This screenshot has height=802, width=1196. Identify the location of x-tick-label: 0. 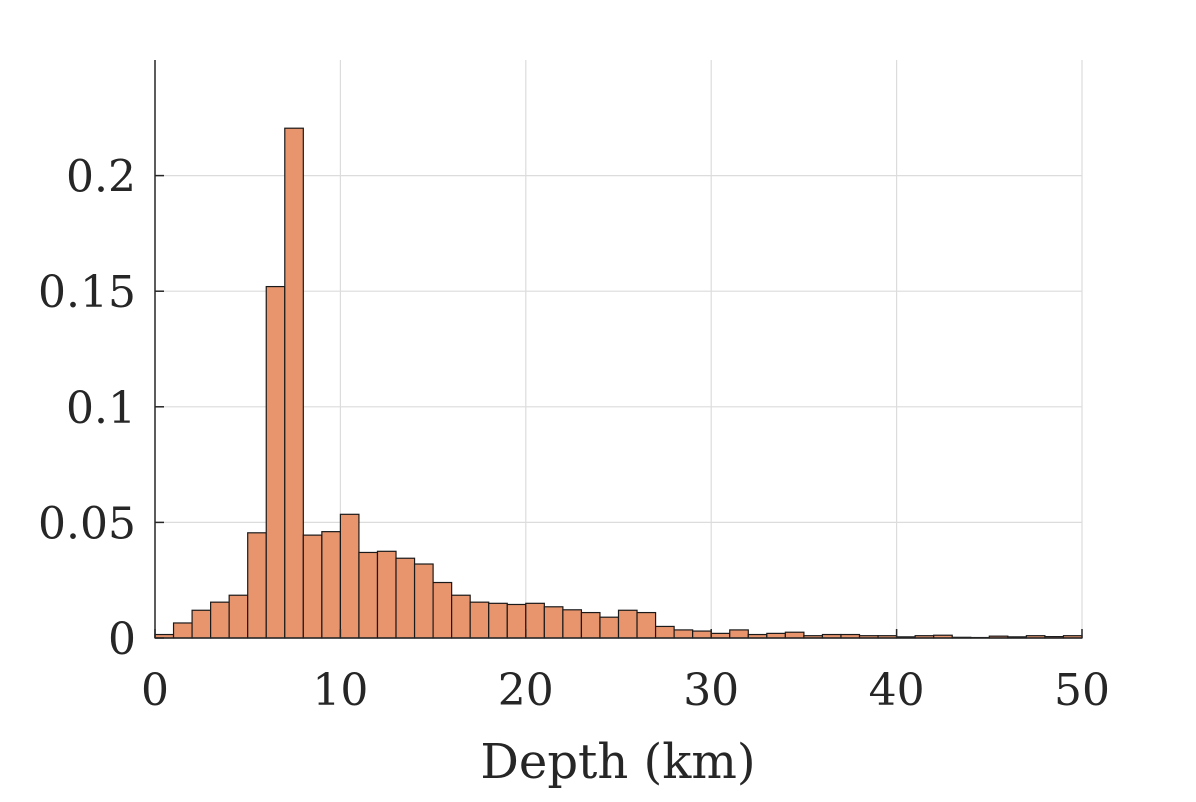
(155, 690).